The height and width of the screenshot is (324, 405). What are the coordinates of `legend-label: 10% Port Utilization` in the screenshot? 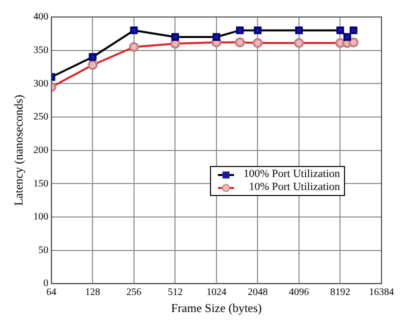 It's located at (294, 187).